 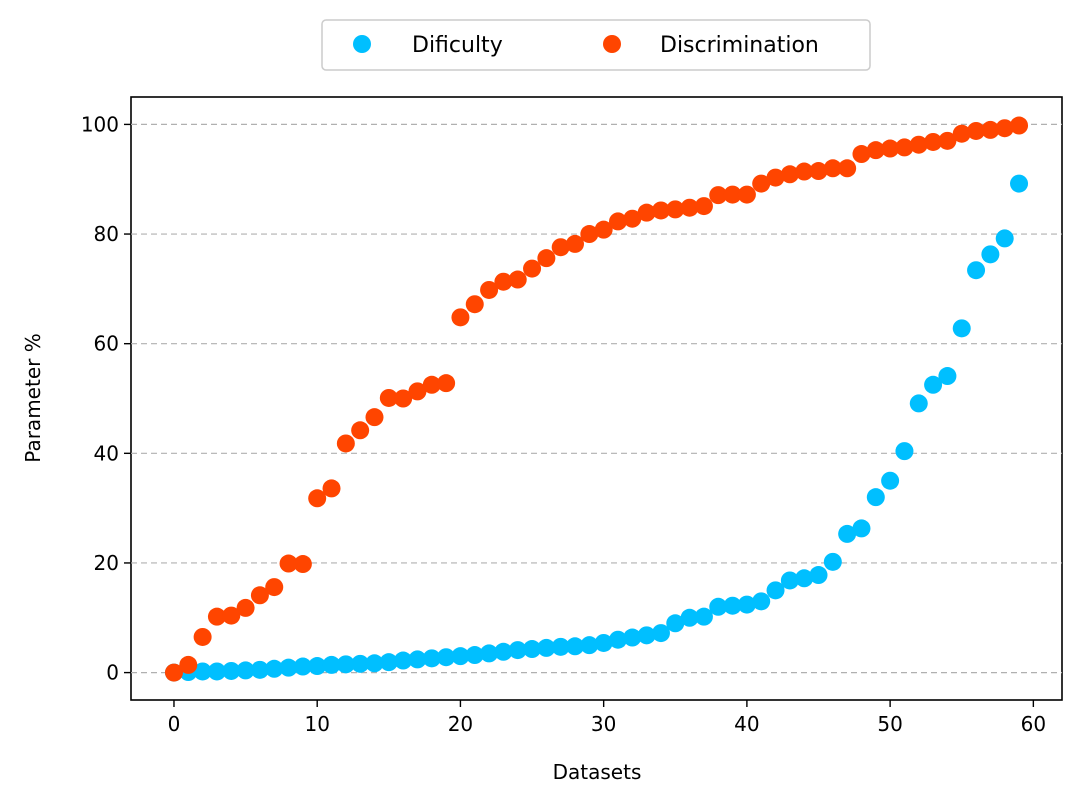 What do you see at coordinates (612, 44) in the screenshot?
I see `legend-marker-discrimination` at bounding box center [612, 44].